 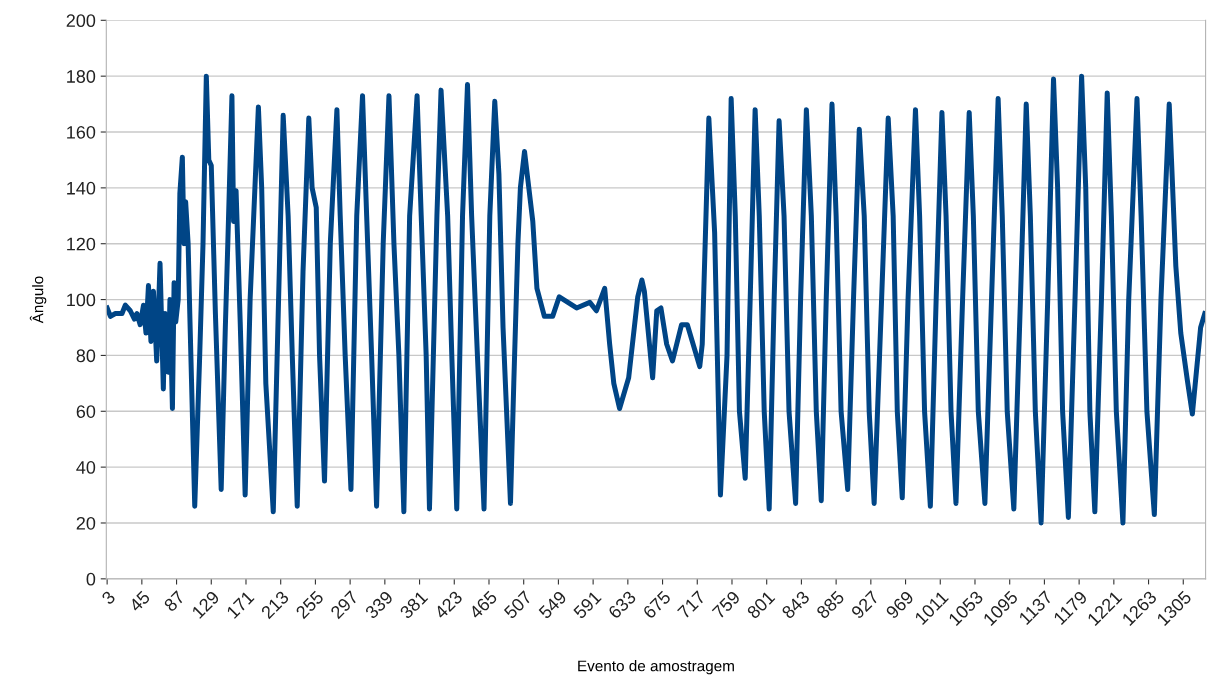 I want to click on y-axis-title: Ângulo, so click(x=38, y=300).